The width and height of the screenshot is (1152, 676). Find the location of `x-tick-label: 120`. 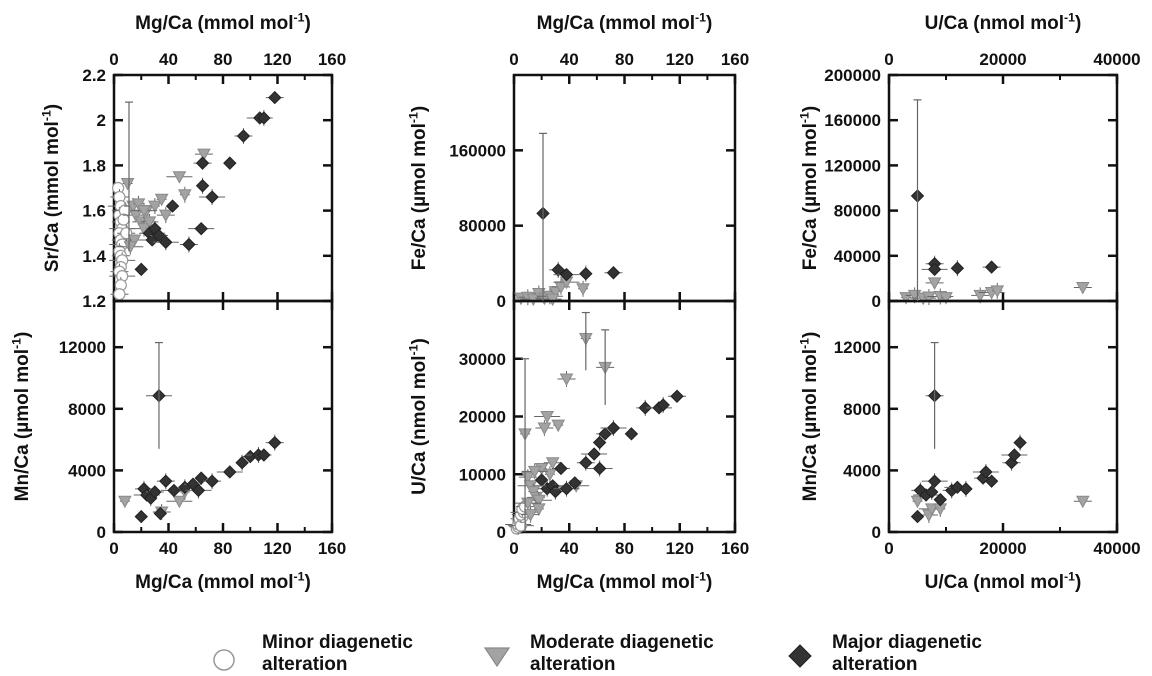

x-tick-label: 120 is located at coordinates (277, 548).